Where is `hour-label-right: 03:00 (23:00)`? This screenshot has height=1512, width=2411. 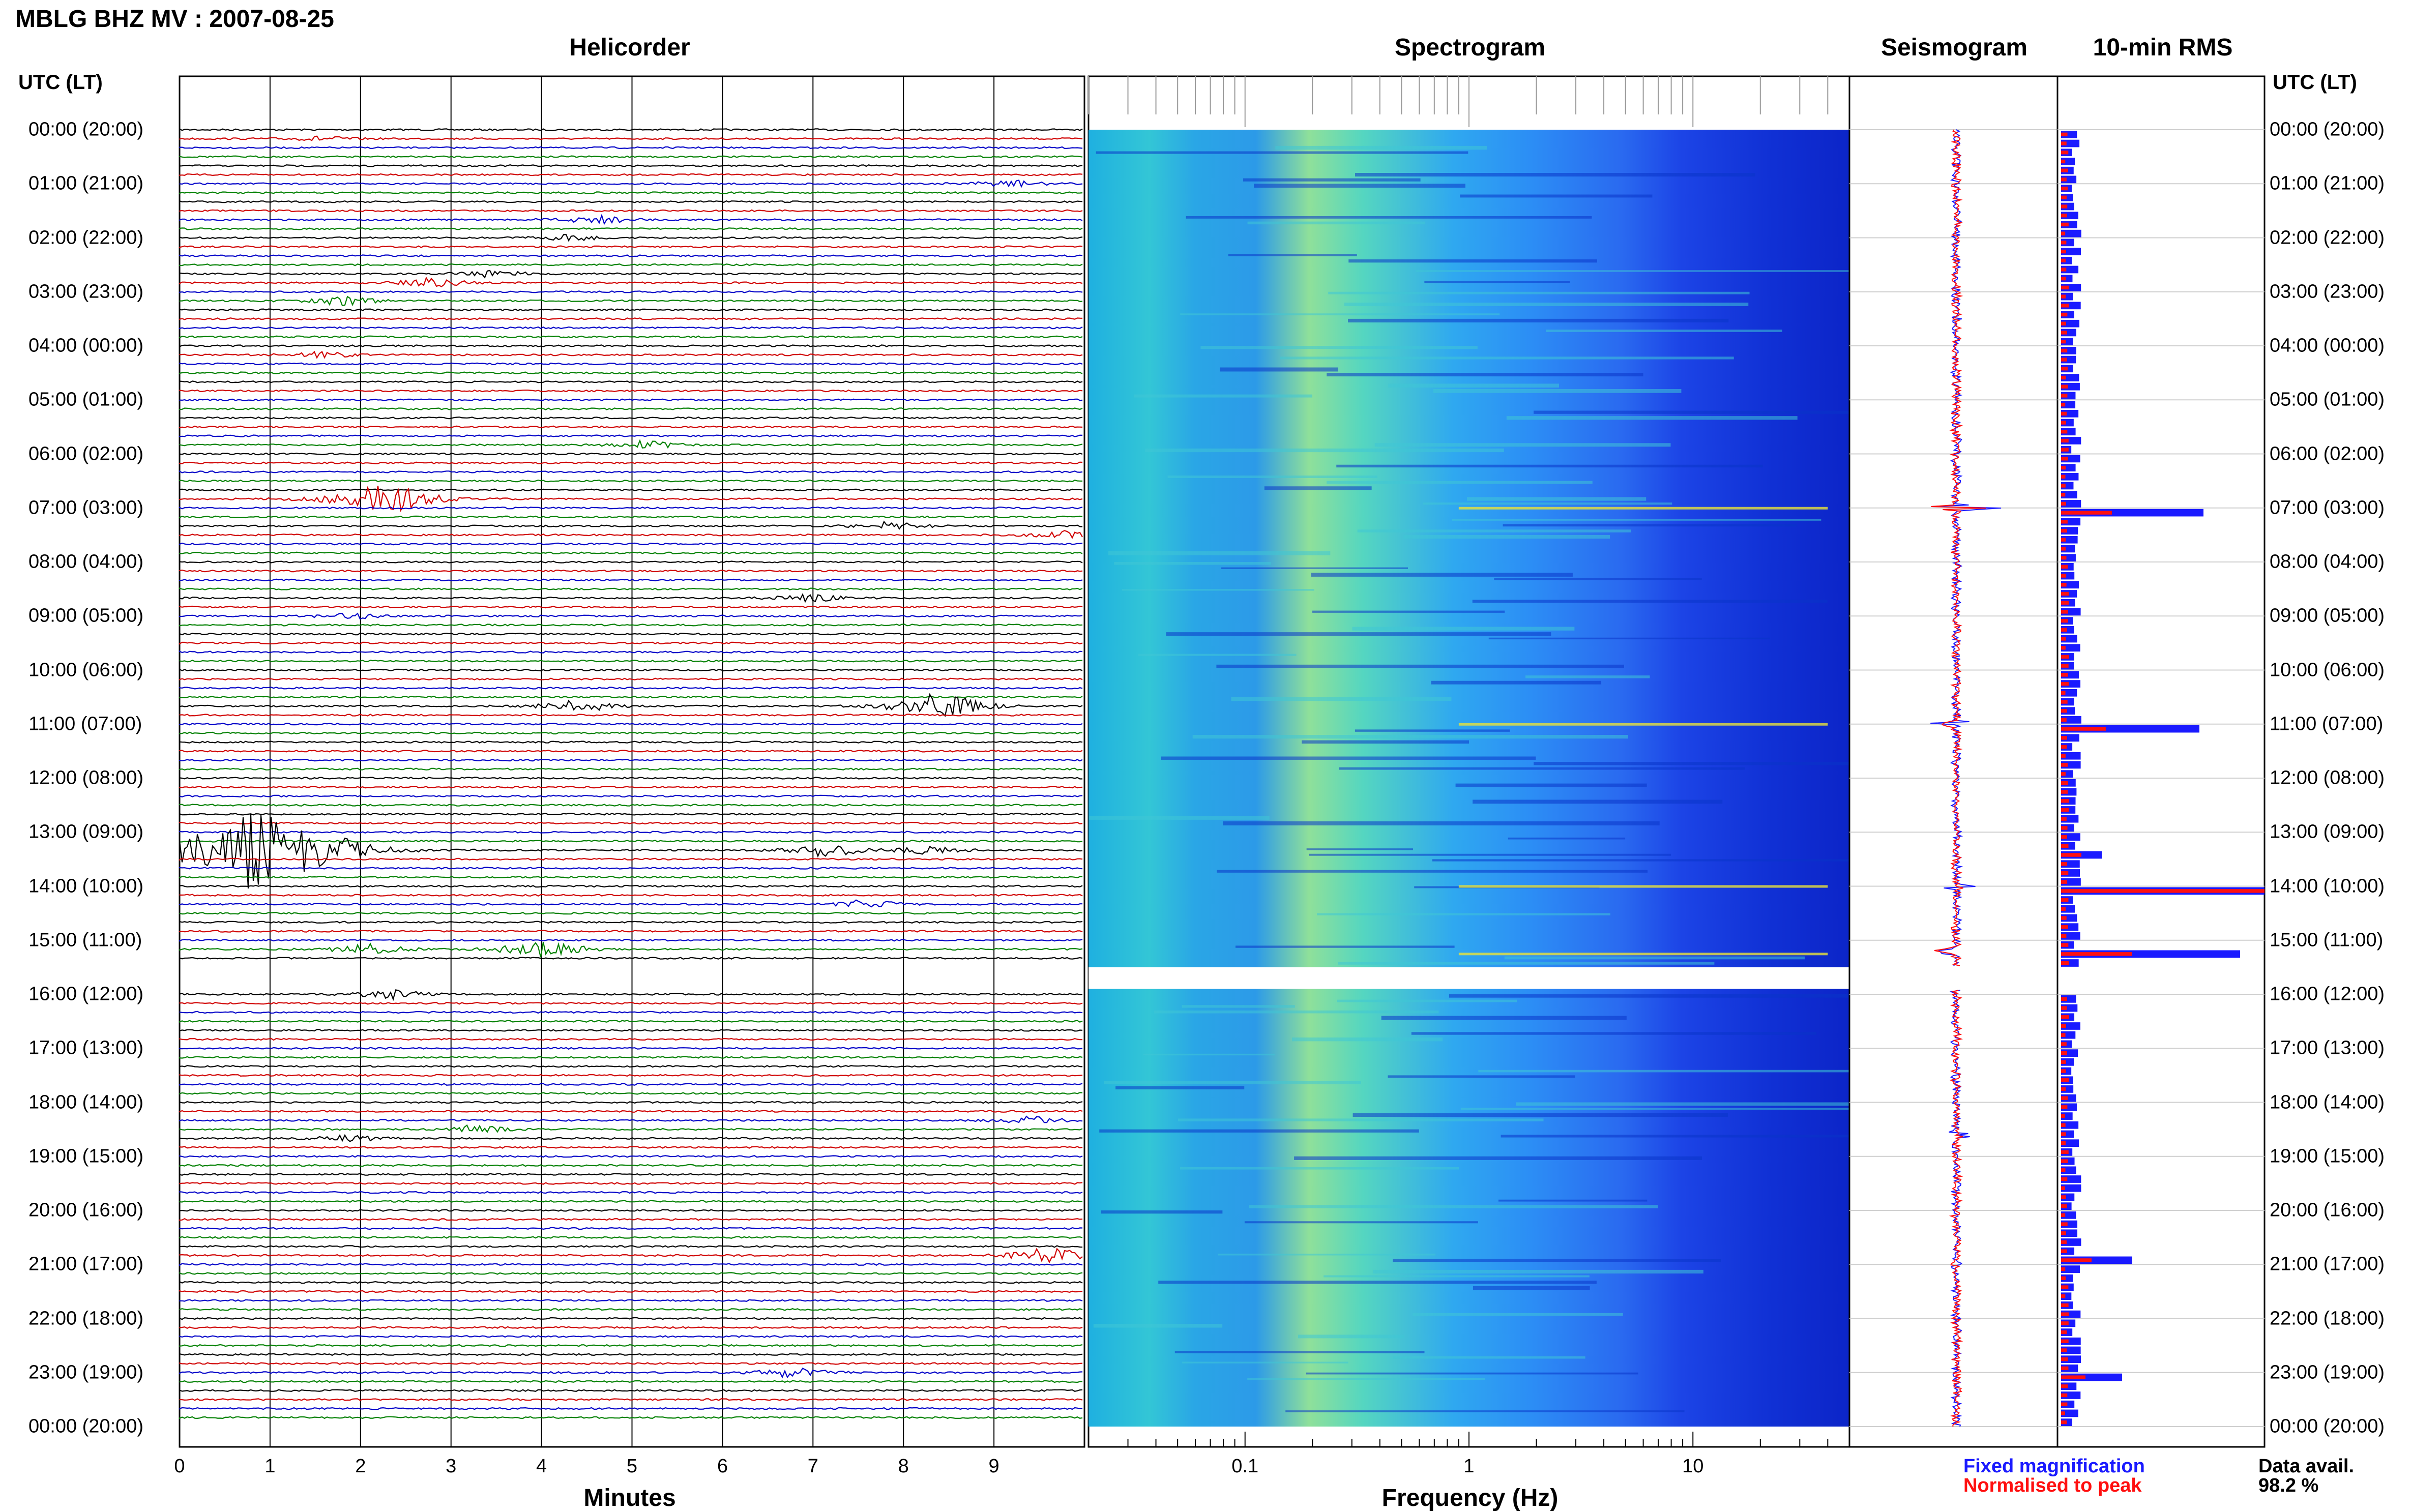 hour-label-right: 03:00 (23:00) is located at coordinates (2327, 292).